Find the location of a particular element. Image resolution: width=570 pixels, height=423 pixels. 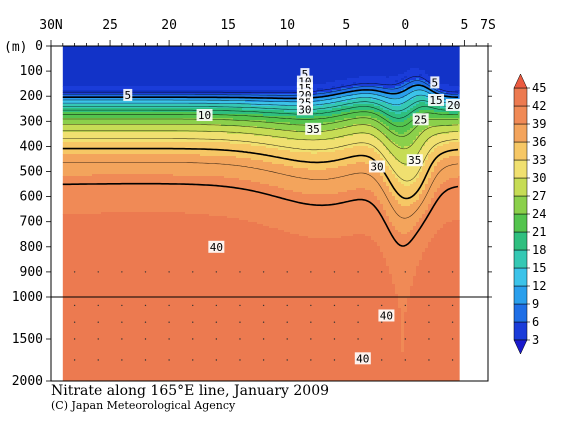

contour-label: 25 is located at coordinates (420, 119).